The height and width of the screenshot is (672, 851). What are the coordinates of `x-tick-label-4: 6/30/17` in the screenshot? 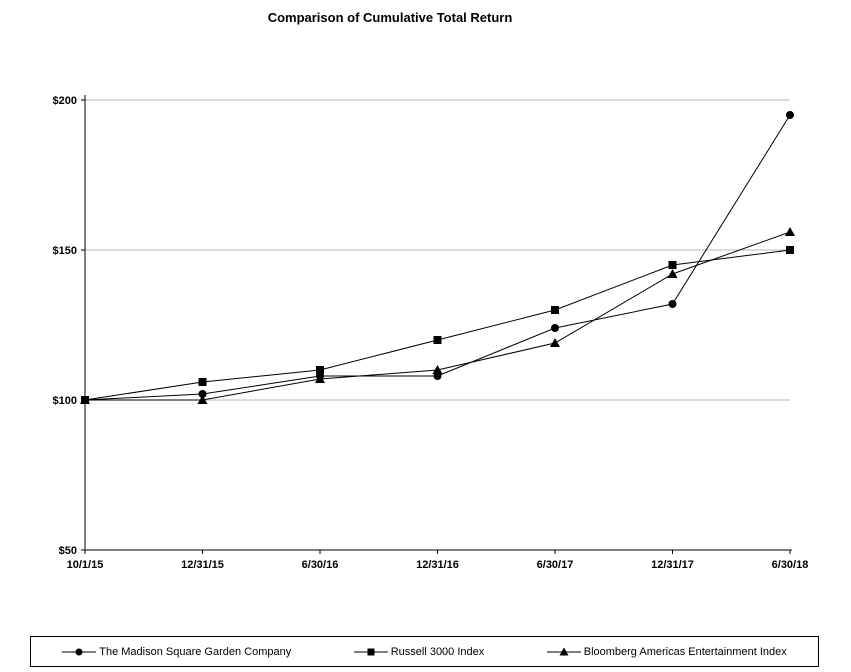 It's located at (555, 565).